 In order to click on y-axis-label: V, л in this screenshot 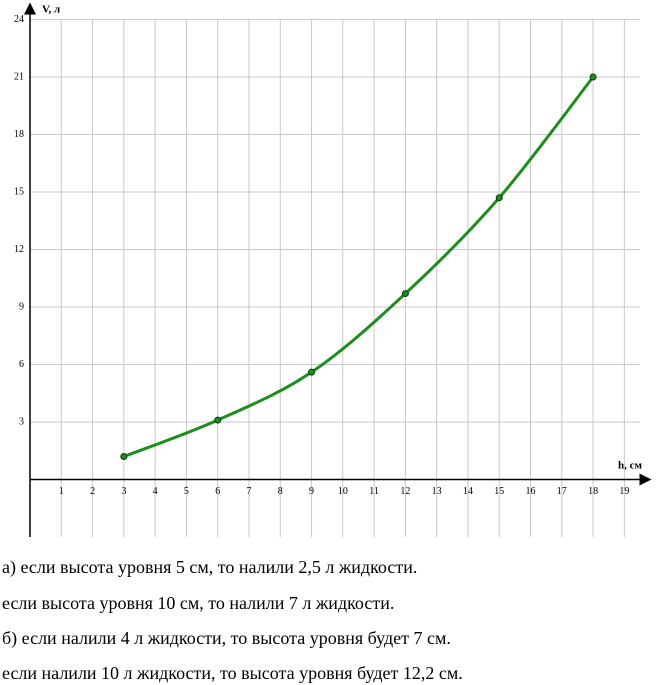, I will do `click(51, 10)`.